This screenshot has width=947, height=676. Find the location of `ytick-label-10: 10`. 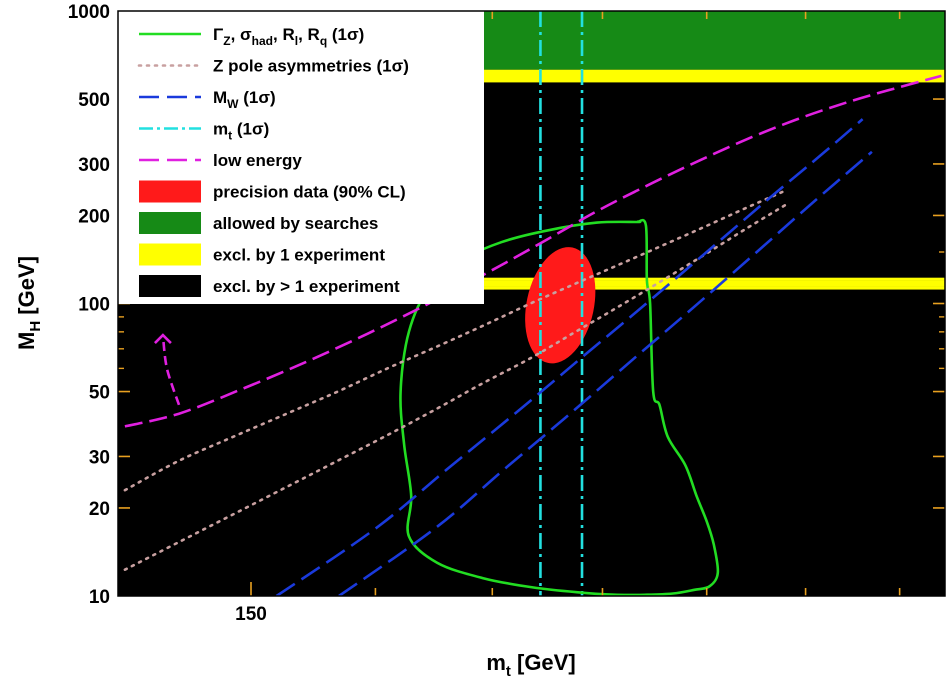

ytick-label-10: 10 is located at coordinates (99, 597).